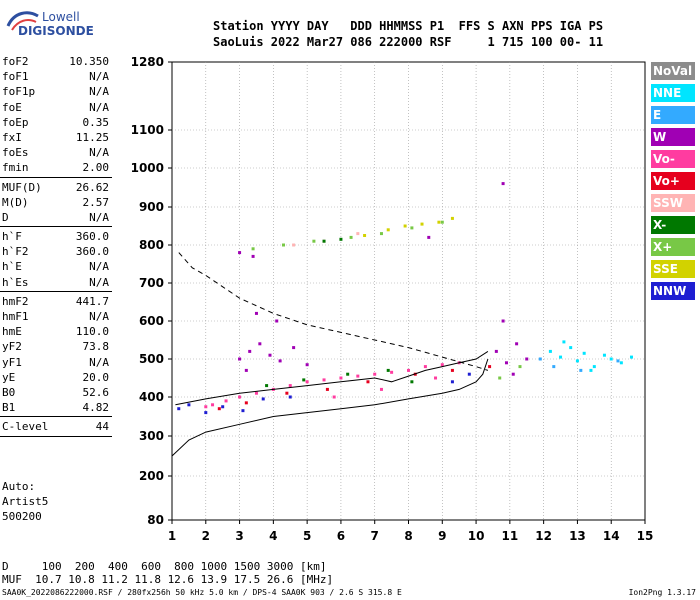  I want to click on data-point-ssw, so click(294, 245).